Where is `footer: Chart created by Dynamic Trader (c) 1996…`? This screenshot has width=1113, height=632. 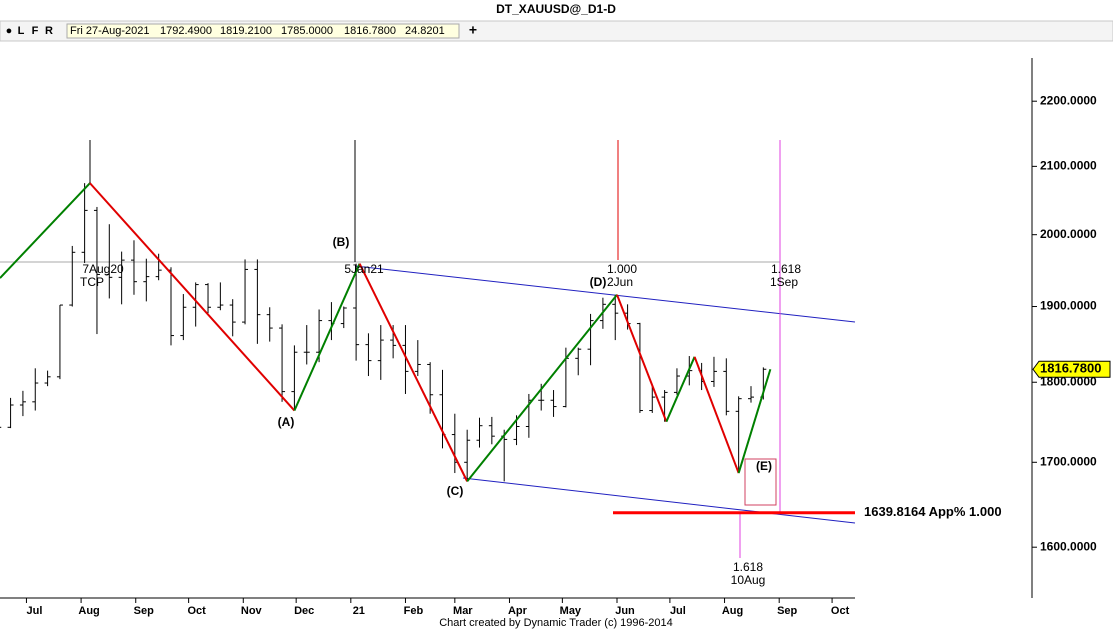
footer: Chart created by Dynamic Trader (c) 1996… is located at coordinates (556, 623).